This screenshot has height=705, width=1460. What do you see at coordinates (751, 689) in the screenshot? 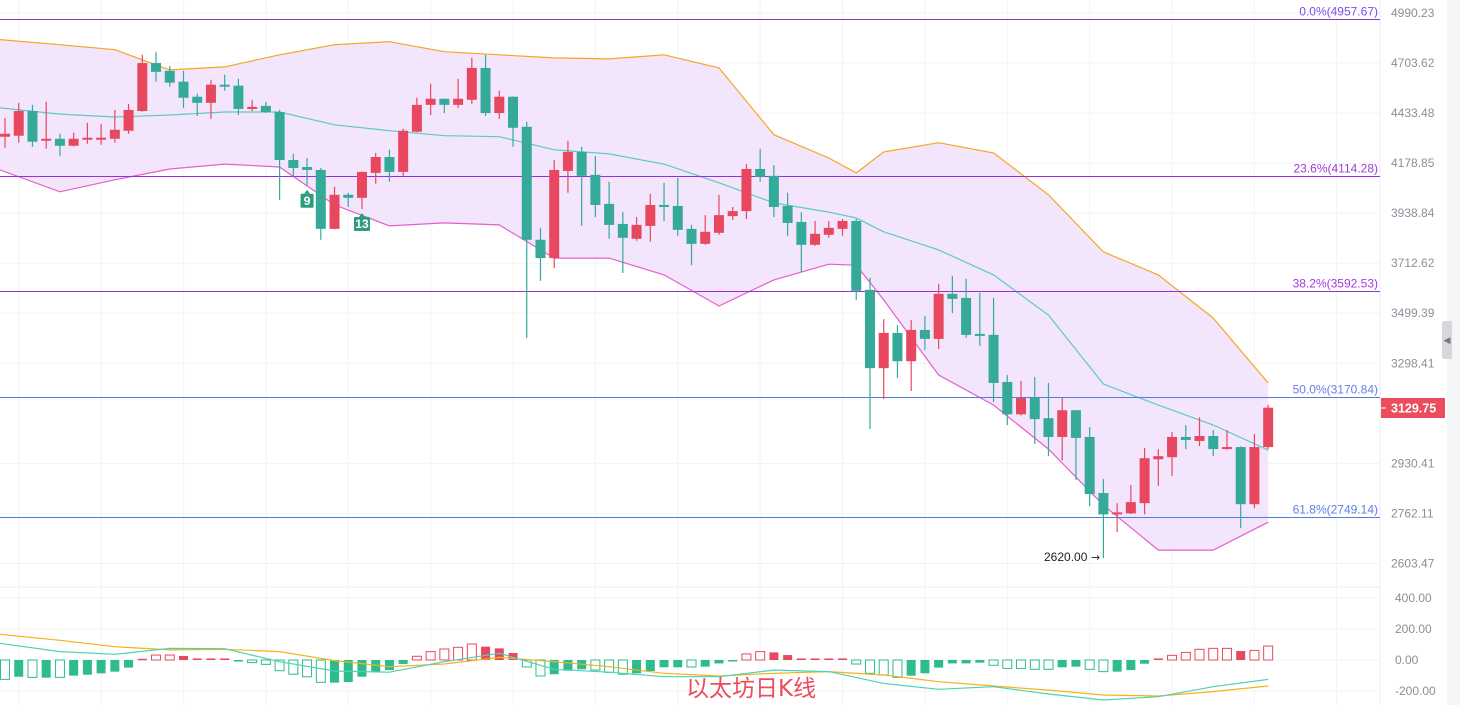
I see `chart-title: 以太坊日K线` at bounding box center [751, 689].